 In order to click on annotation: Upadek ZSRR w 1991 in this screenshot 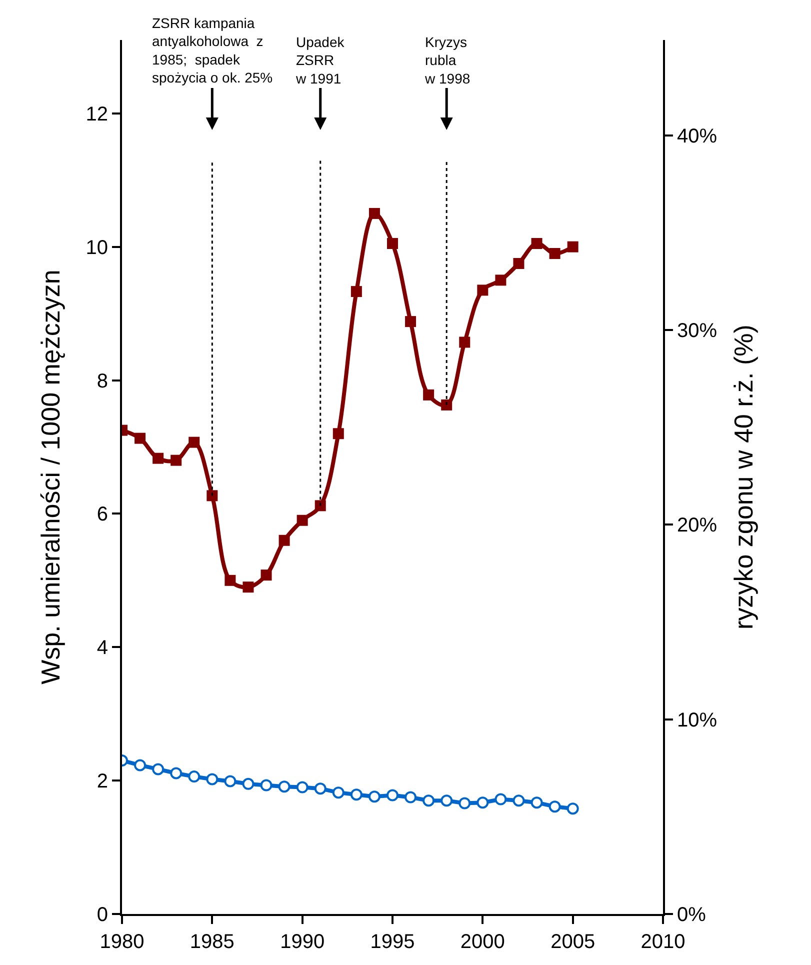, I will do `click(320, 60)`.